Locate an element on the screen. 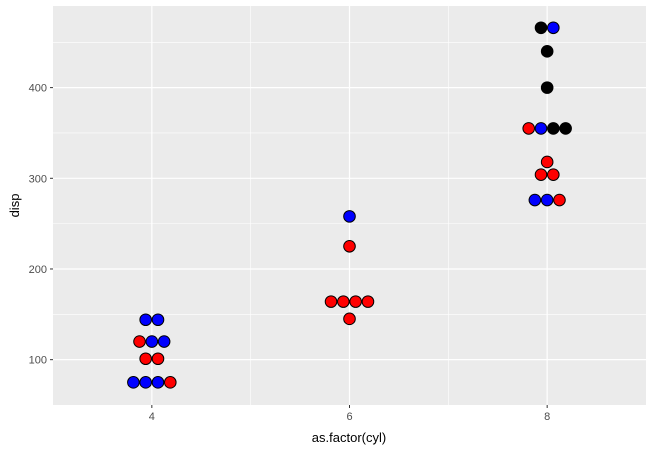  y-tick-label: 100 is located at coordinates (38, 361).